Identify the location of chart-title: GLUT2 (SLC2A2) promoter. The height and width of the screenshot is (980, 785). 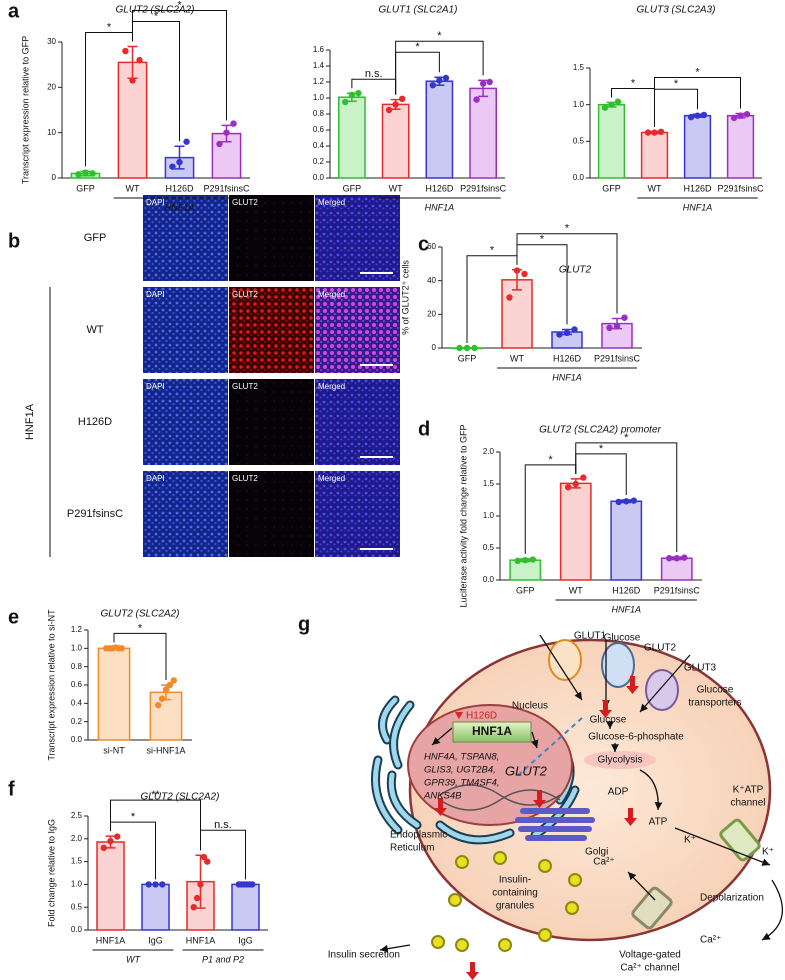
(600, 430).